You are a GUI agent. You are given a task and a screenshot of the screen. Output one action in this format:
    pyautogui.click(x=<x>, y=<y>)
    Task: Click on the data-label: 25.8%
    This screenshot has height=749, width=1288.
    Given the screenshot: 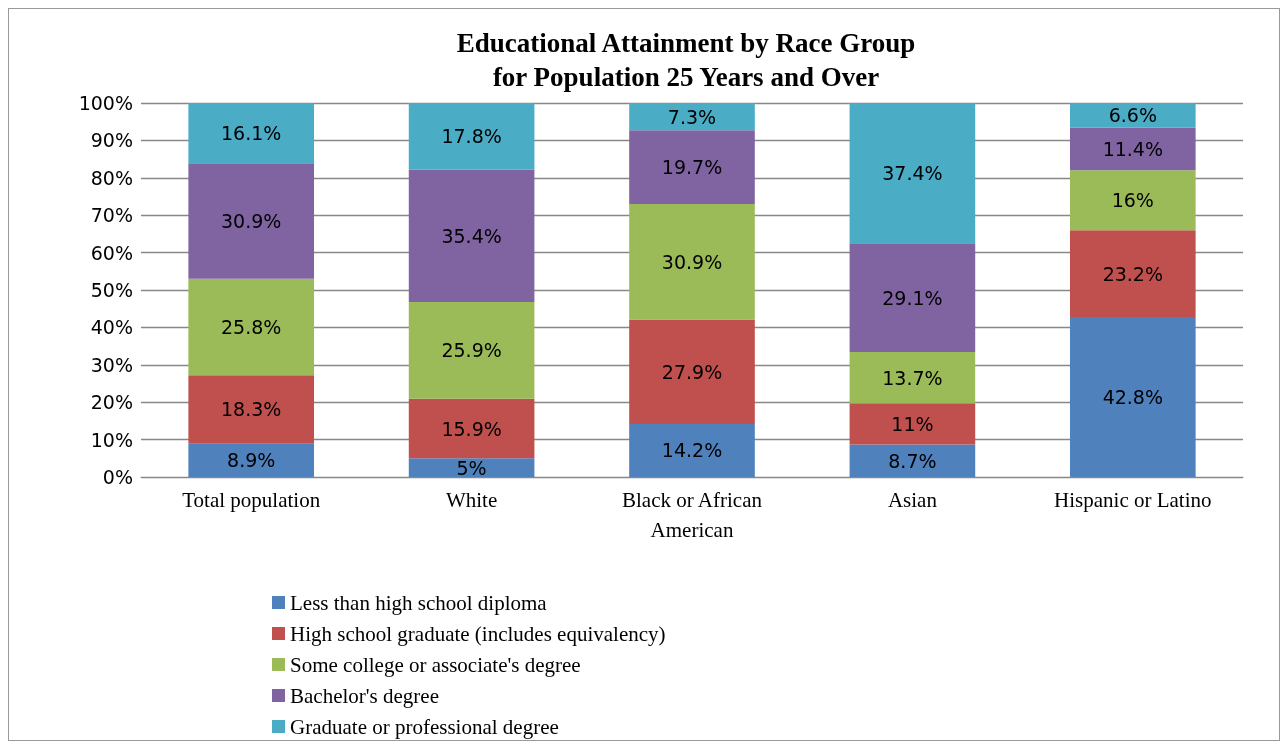 What is the action you would take?
    pyautogui.click(x=251, y=327)
    